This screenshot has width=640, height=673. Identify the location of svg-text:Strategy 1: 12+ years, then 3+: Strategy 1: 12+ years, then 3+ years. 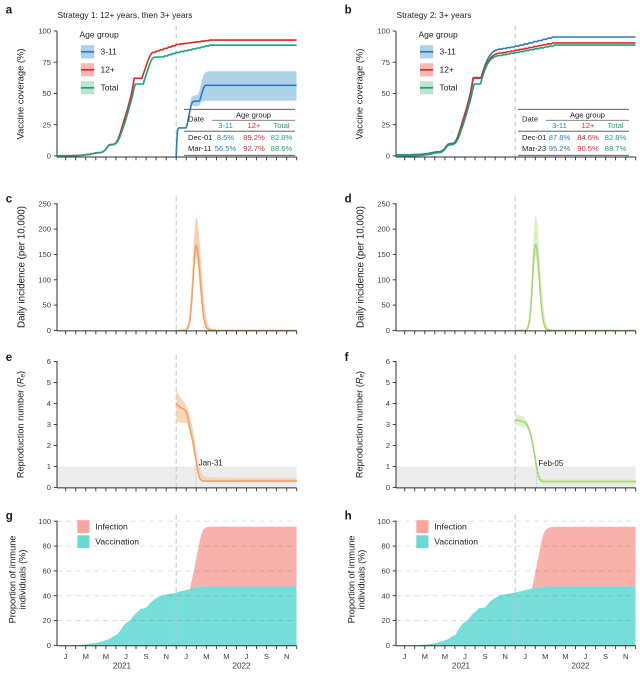
(125, 15).